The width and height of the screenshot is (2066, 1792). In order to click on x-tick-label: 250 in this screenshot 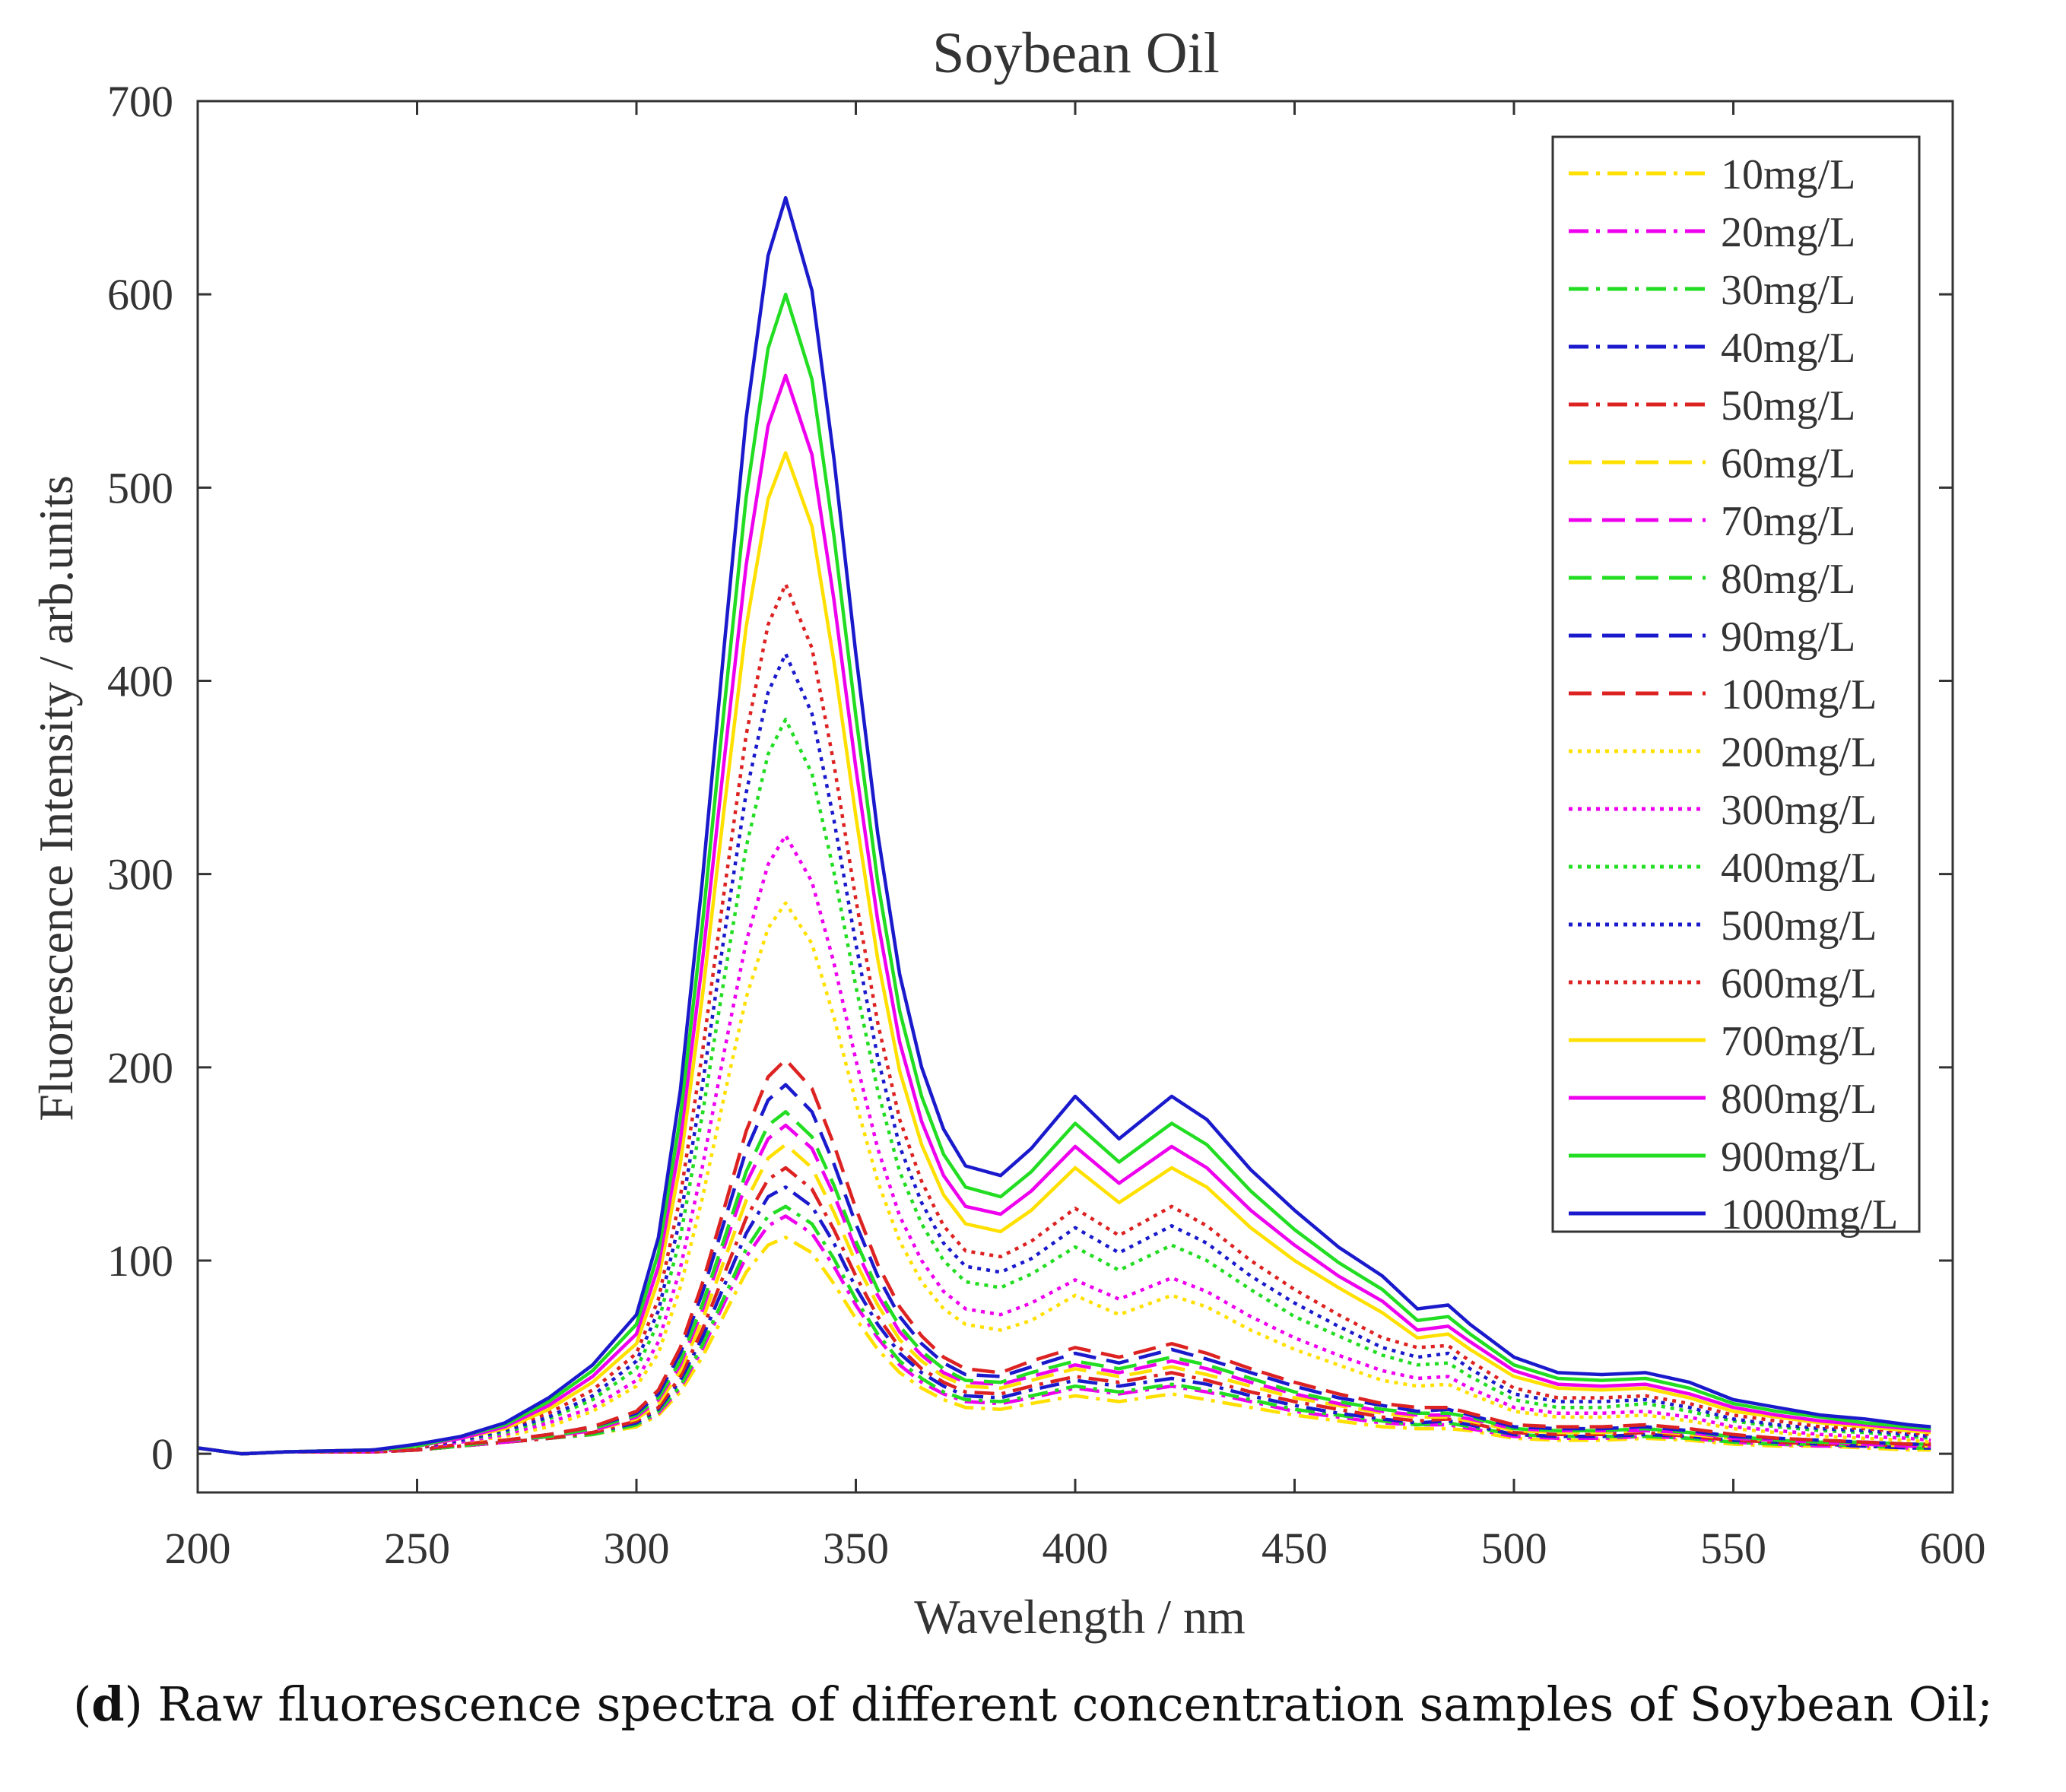, I will do `click(417, 1548)`.